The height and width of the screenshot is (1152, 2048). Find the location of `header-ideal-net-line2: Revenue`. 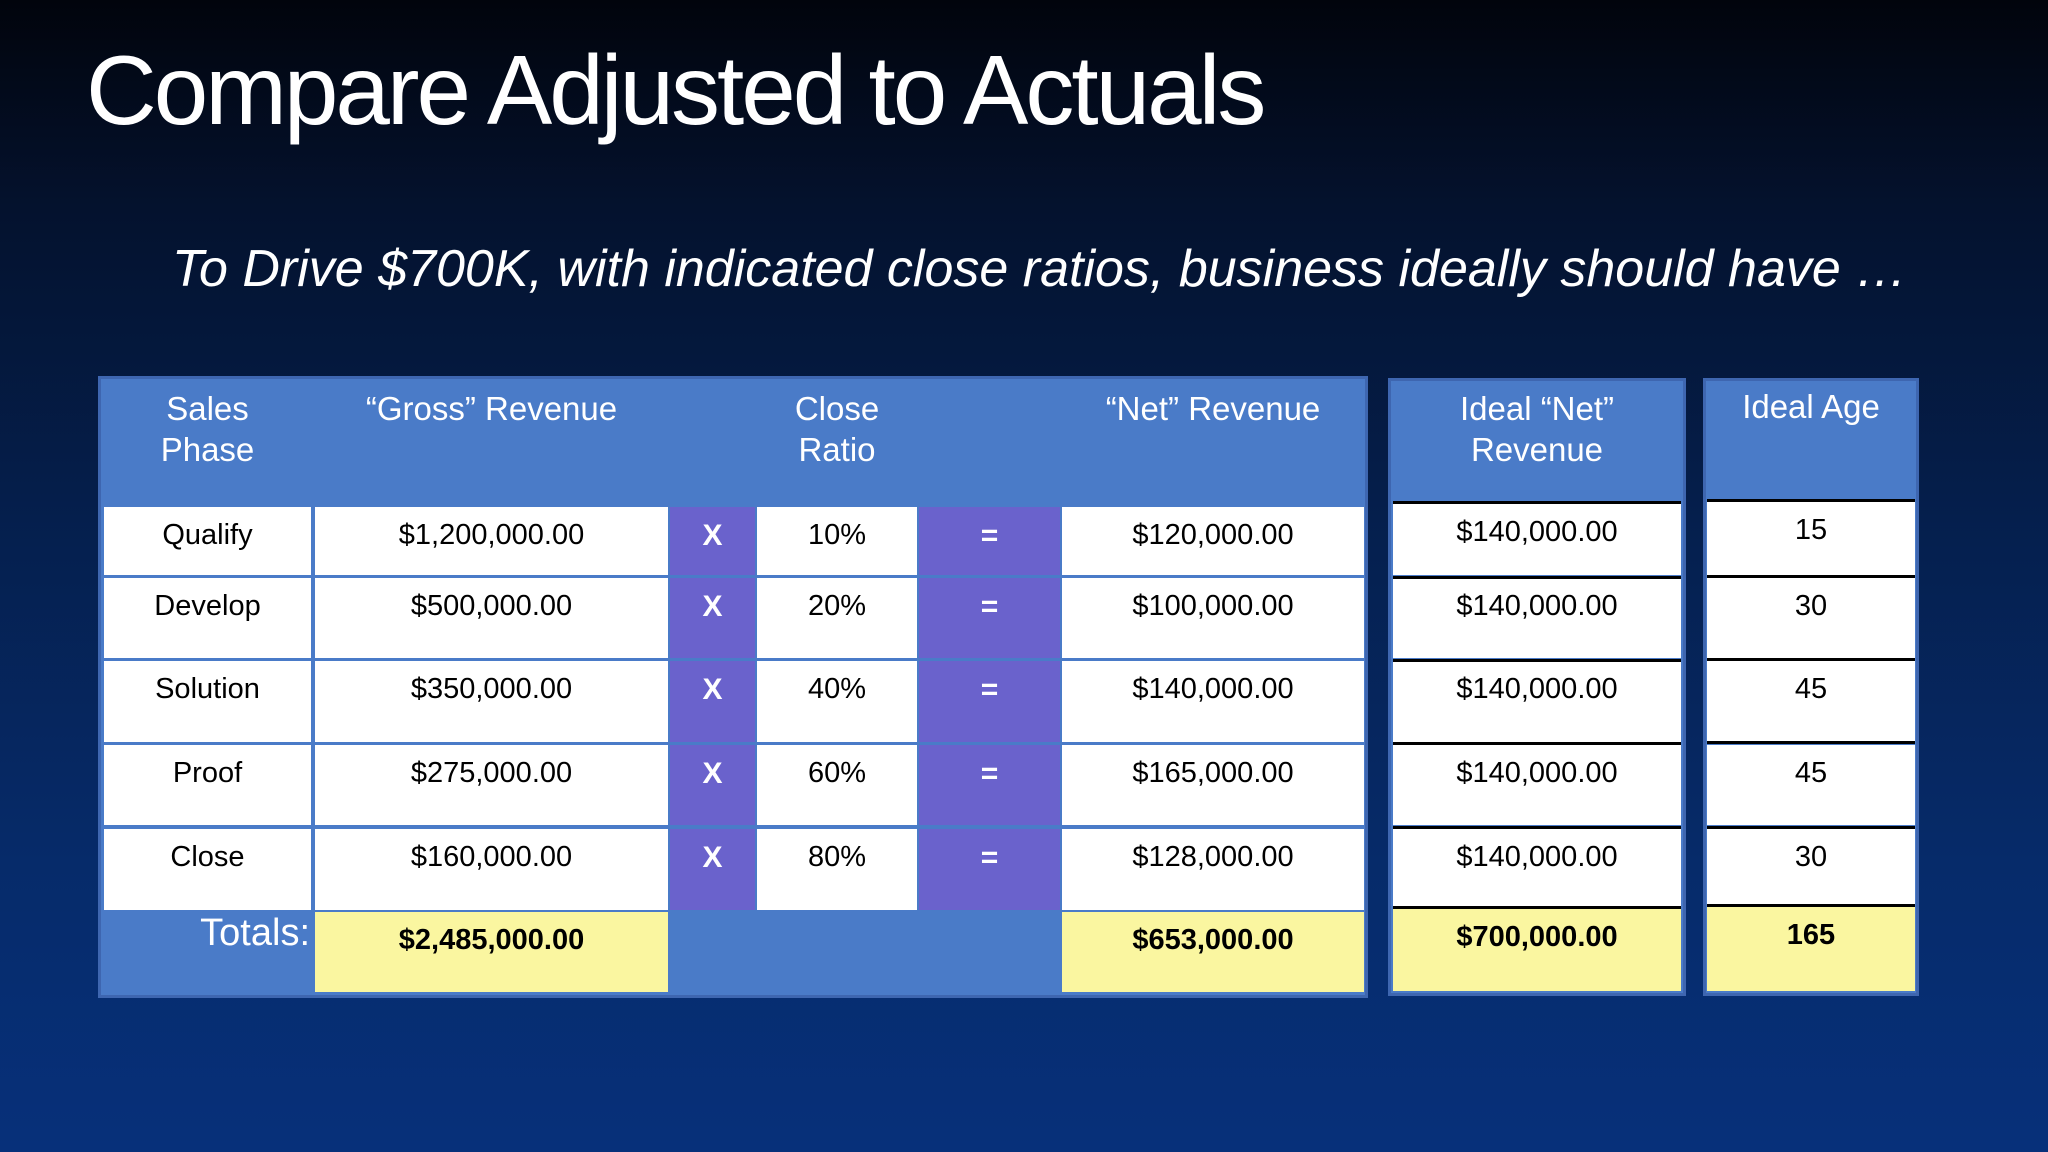

header-ideal-net-line2: Revenue is located at coordinates (1537, 449).